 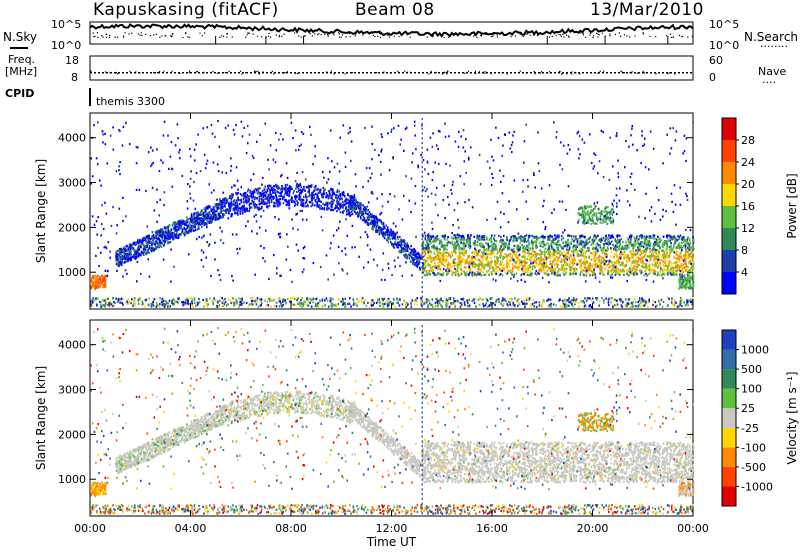 What do you see at coordinates (72, 60) in the screenshot?
I see `freq-tick-top: 18` at bounding box center [72, 60].